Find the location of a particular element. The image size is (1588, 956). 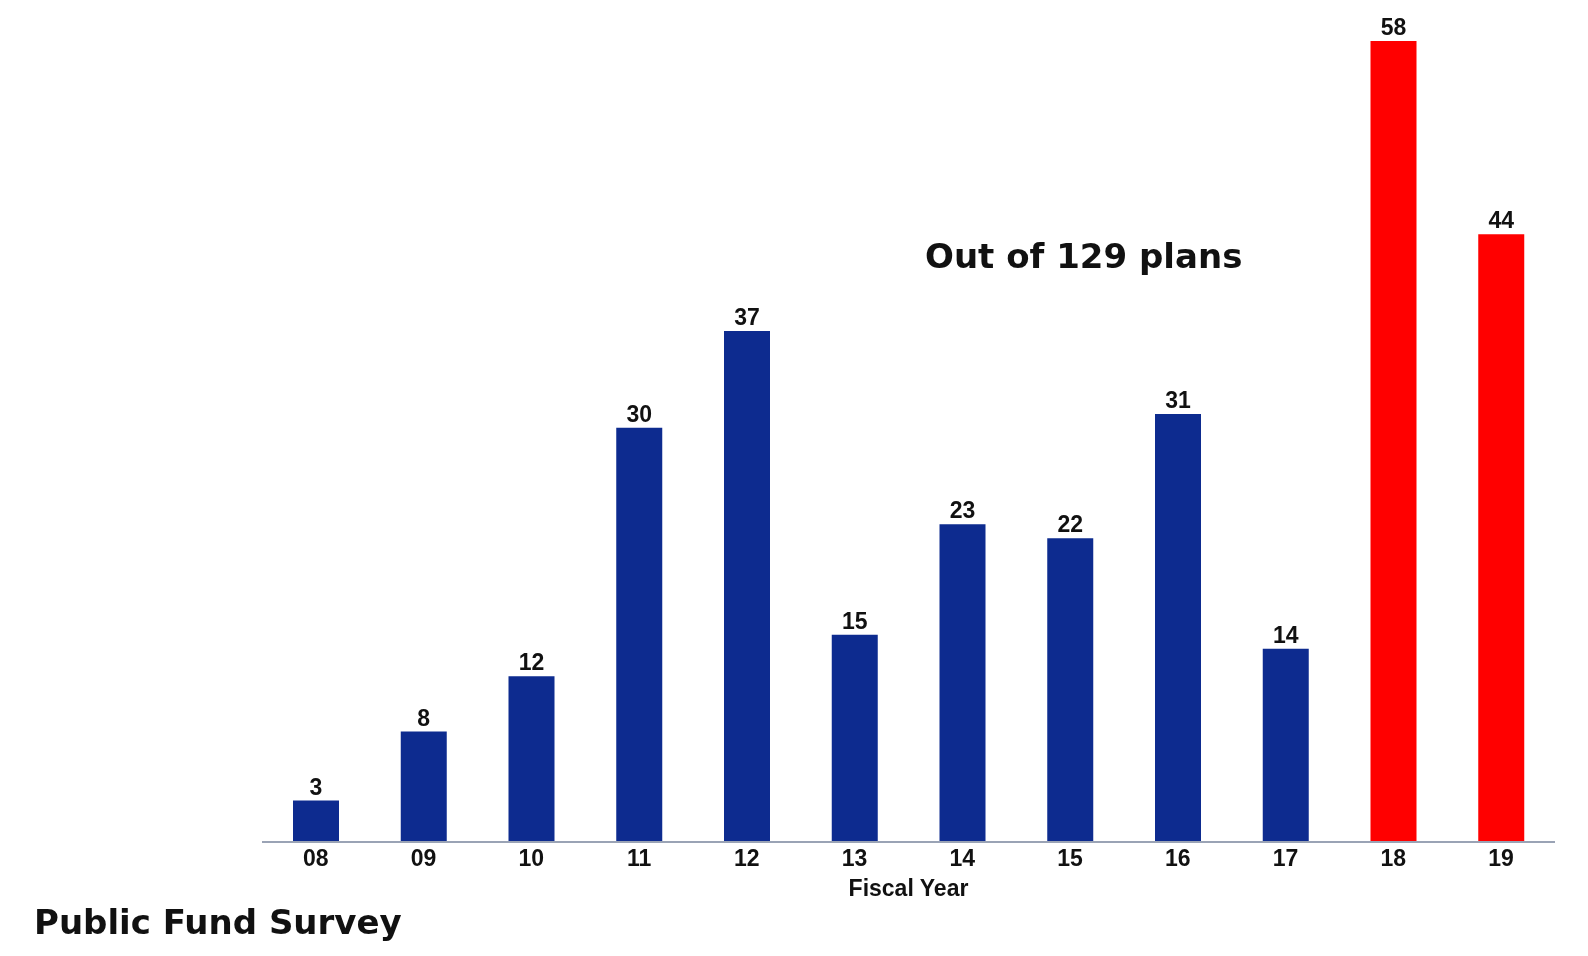

data-label: 14 is located at coordinates (1285, 634).